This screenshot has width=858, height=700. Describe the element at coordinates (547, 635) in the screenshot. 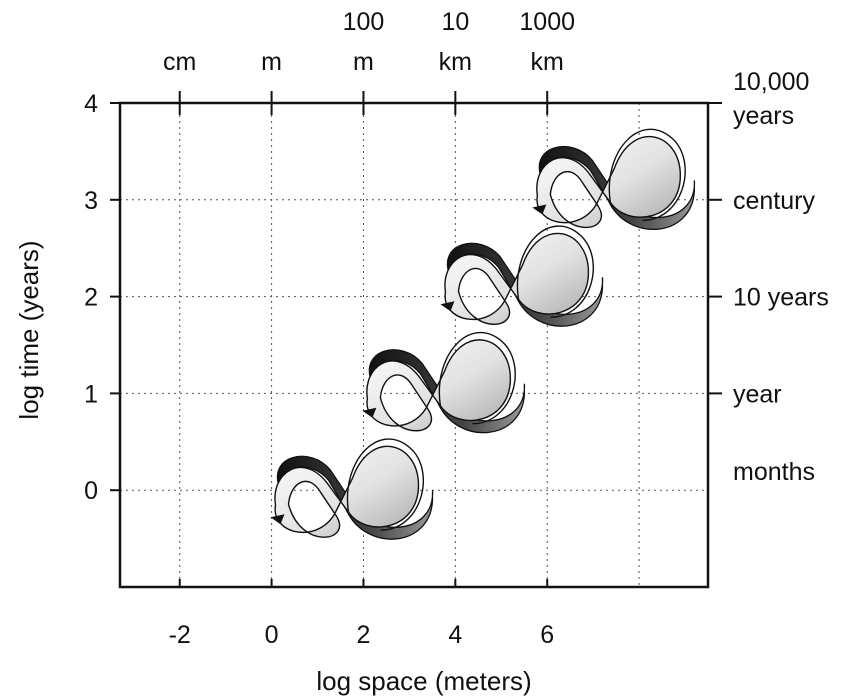

I see `x-tick-label: 6` at that location.